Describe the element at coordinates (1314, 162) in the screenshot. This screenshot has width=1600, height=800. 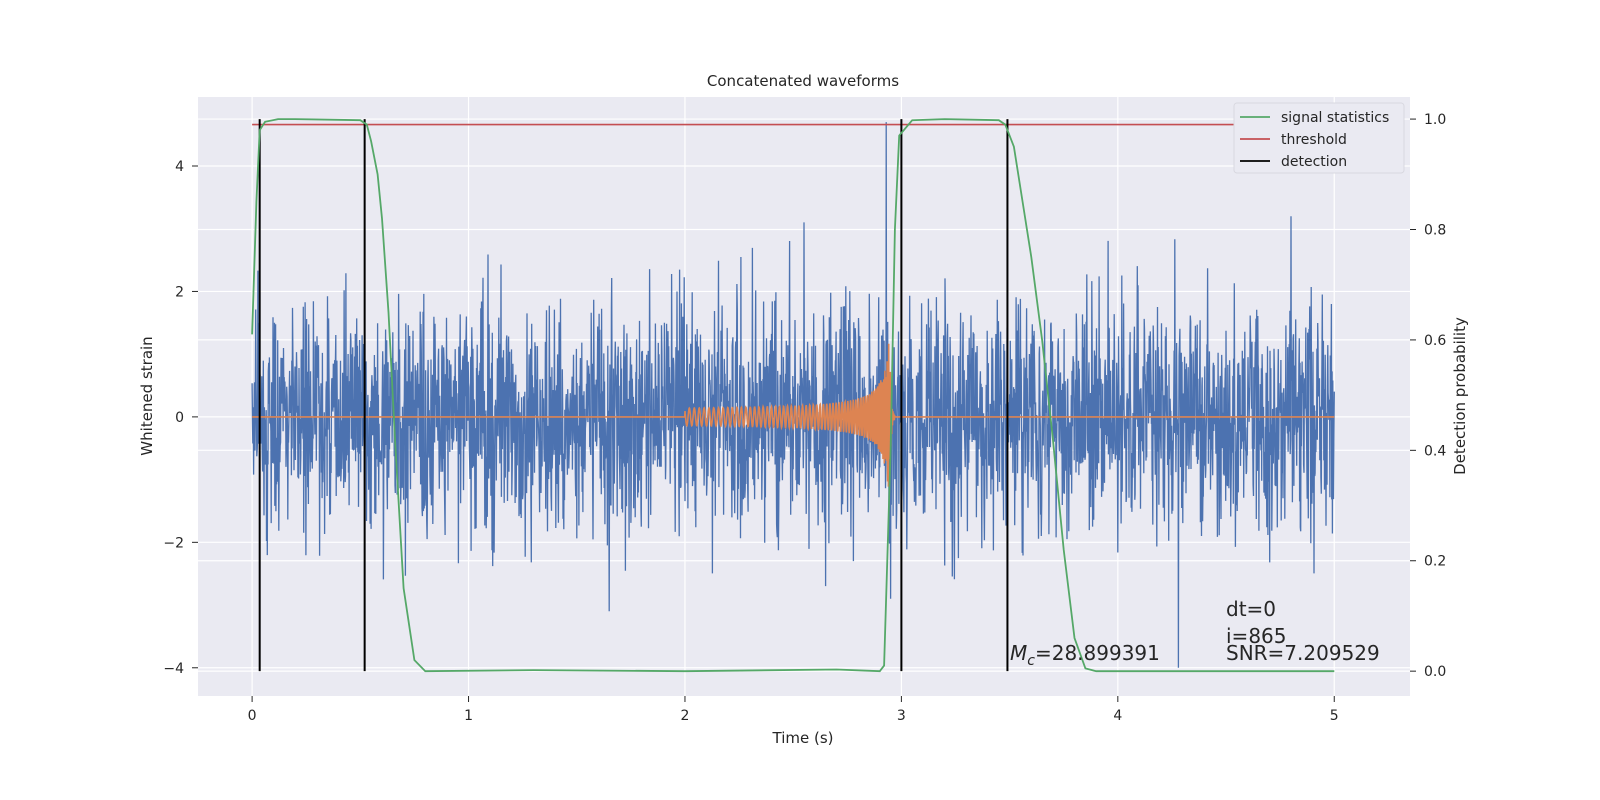
I see `legend-label-detection: detection` at that location.